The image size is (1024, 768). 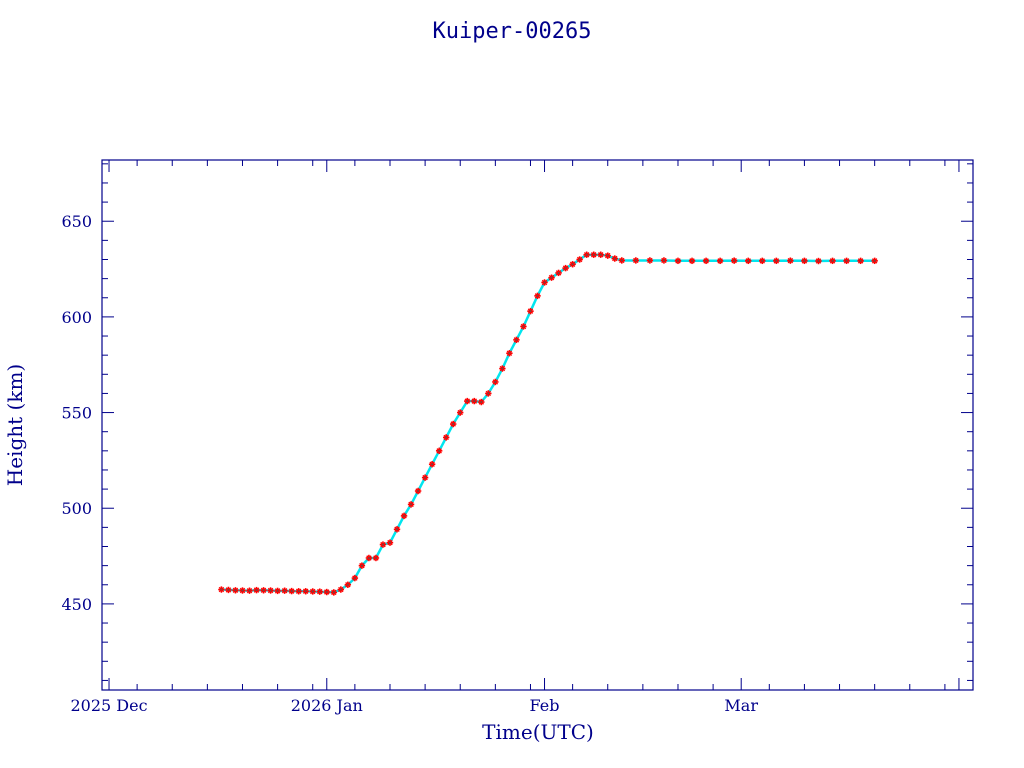 What do you see at coordinates (108, 705) in the screenshot?
I see `x-tick-label: 2025 Dec` at bounding box center [108, 705].